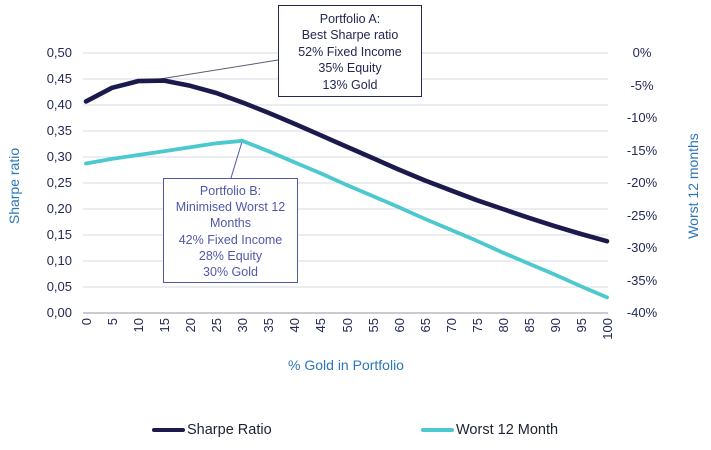  I want to click on annotation-text-line: Best Sharpe ratio, so click(350, 35).